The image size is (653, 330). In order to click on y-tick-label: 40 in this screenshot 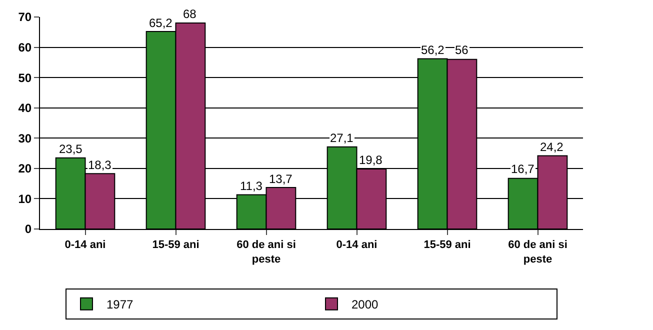, I will do `click(25, 108)`.